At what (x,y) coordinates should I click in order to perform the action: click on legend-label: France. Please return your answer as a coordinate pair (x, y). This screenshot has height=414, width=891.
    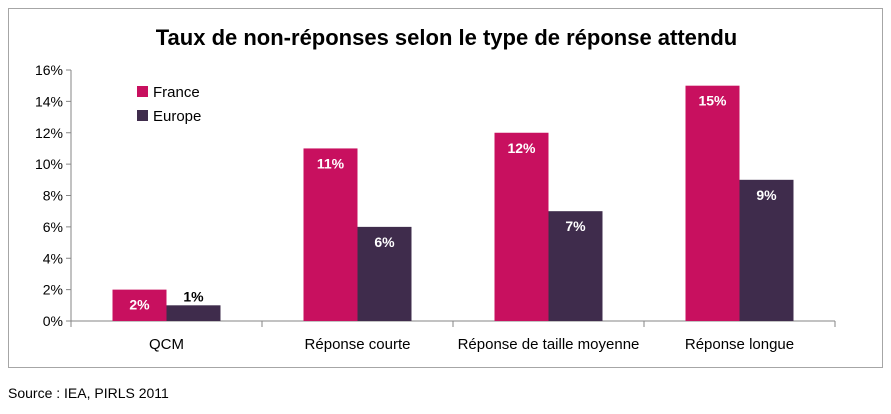
    Looking at the image, I should click on (176, 92).